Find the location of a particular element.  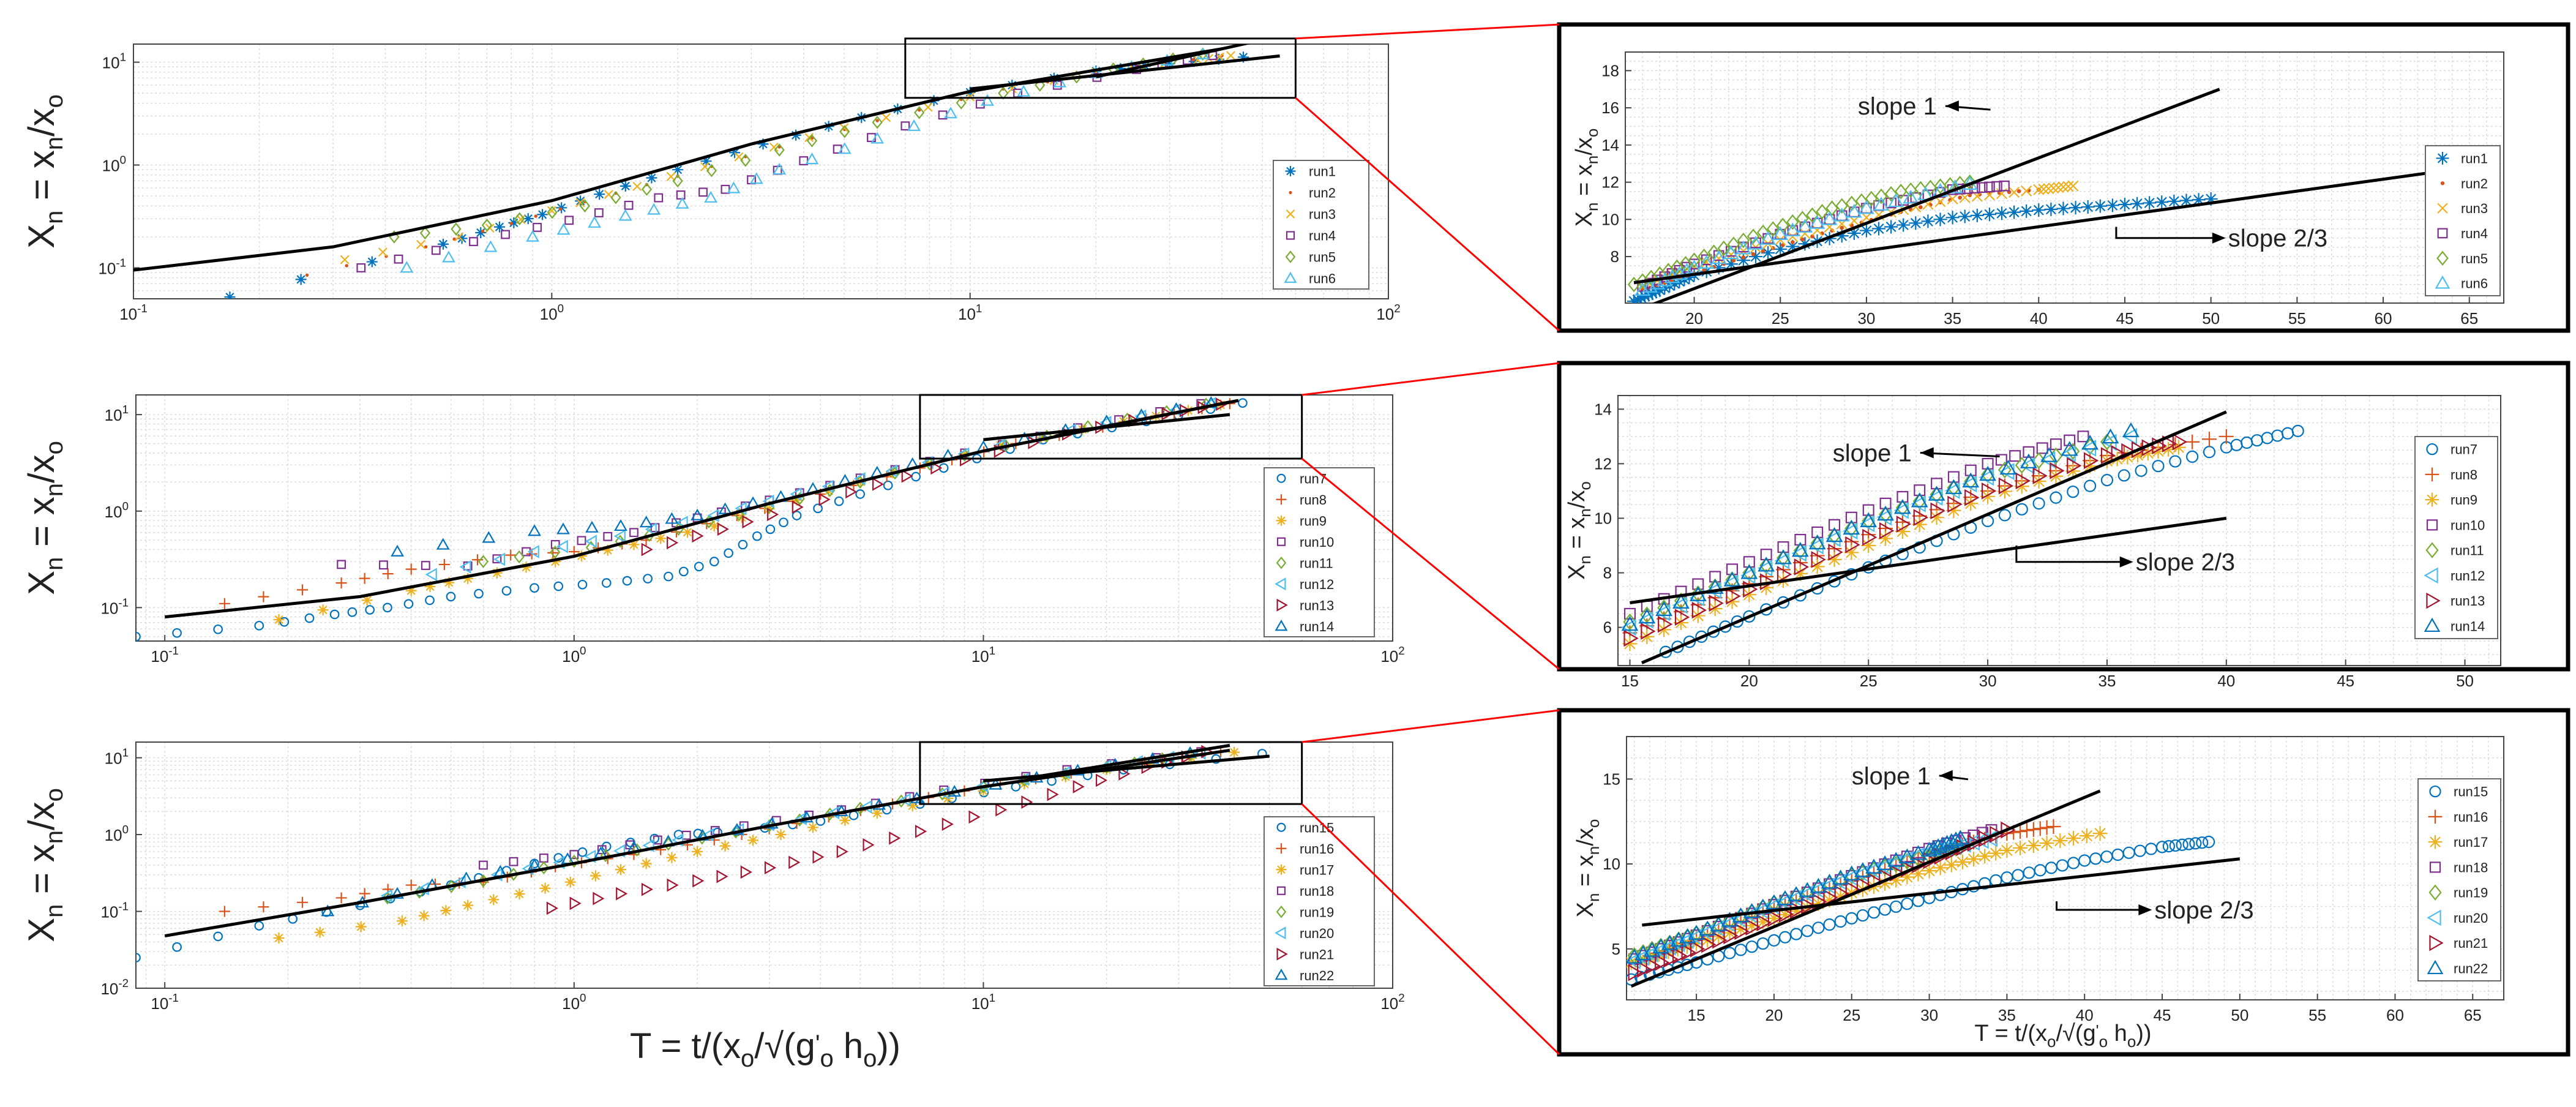

legend-box is located at coordinates (2459, 879).